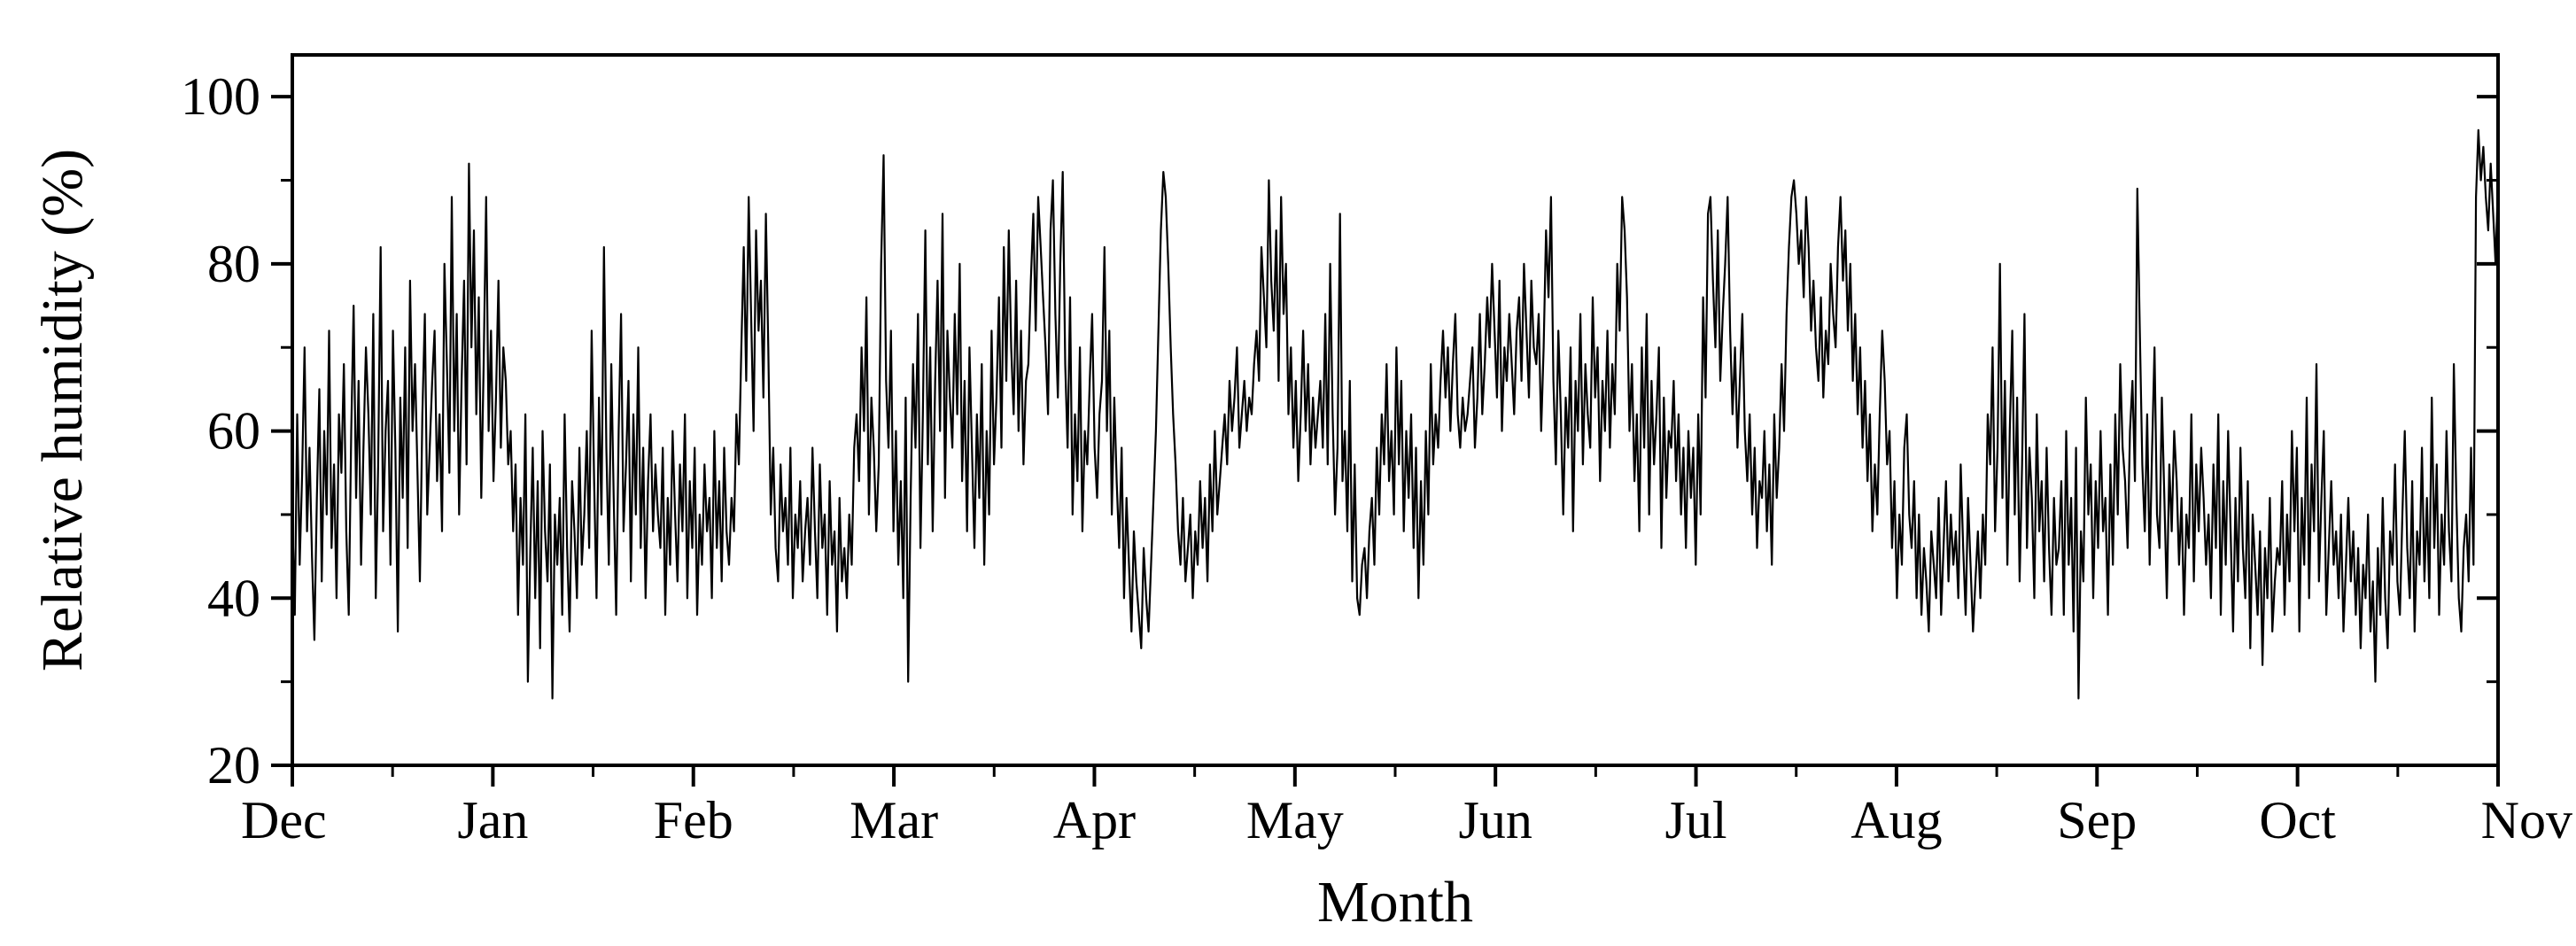 This screenshot has height=946, width=2576. I want to click on x-tick-label: Mar, so click(894, 820).